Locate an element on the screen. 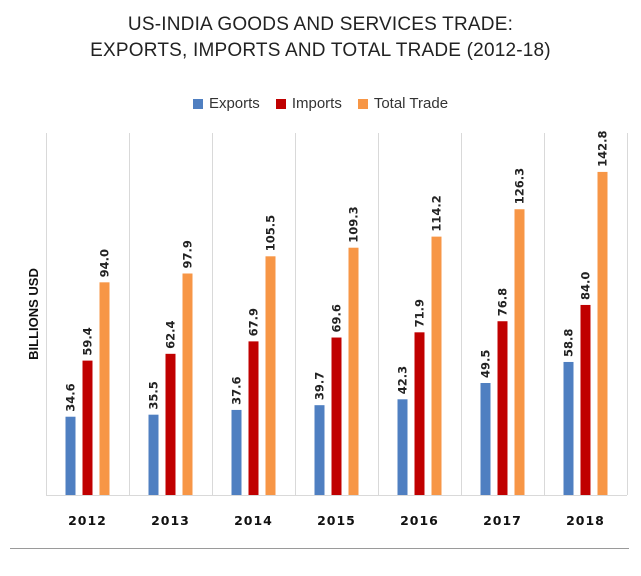  bar-exports-2012 is located at coordinates (70, 455).